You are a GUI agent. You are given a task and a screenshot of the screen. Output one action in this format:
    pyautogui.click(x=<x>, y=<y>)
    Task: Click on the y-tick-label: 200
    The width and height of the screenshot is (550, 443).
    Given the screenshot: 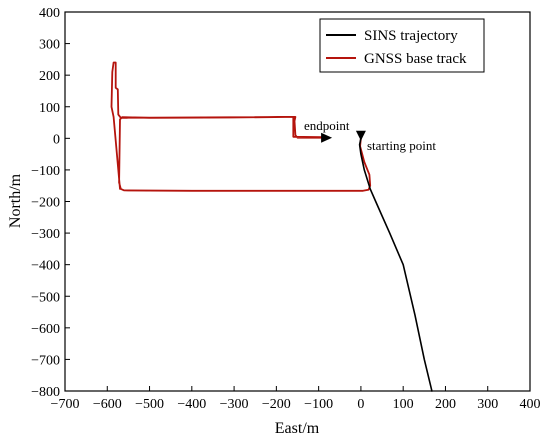 What is the action you would take?
    pyautogui.click(x=49, y=76)
    